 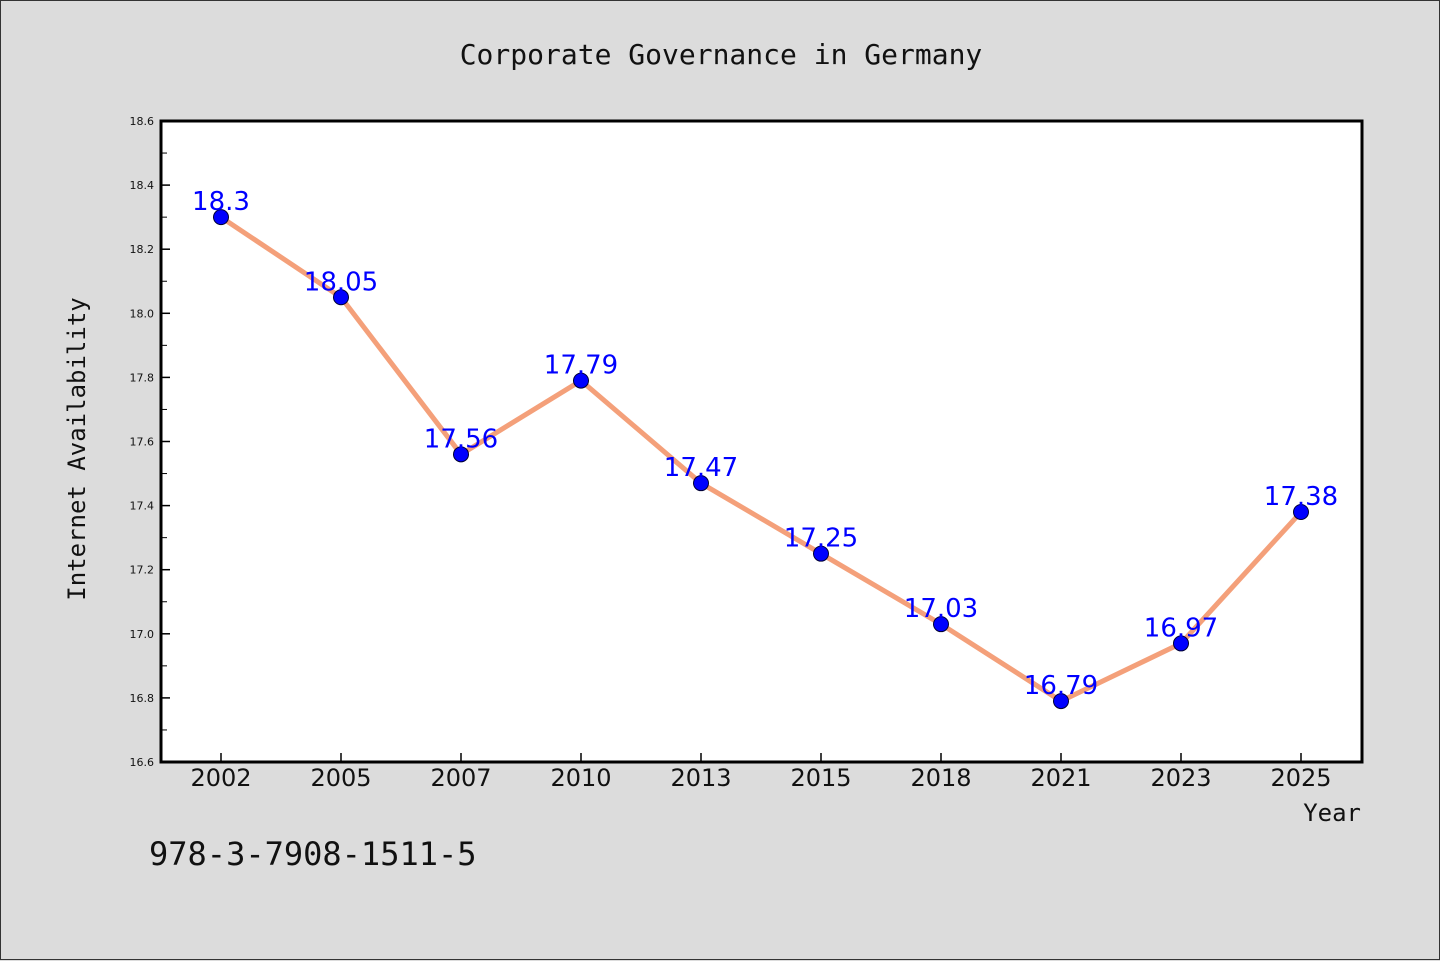 What do you see at coordinates (821, 539) in the screenshot?
I see `data-label: 17.25` at bounding box center [821, 539].